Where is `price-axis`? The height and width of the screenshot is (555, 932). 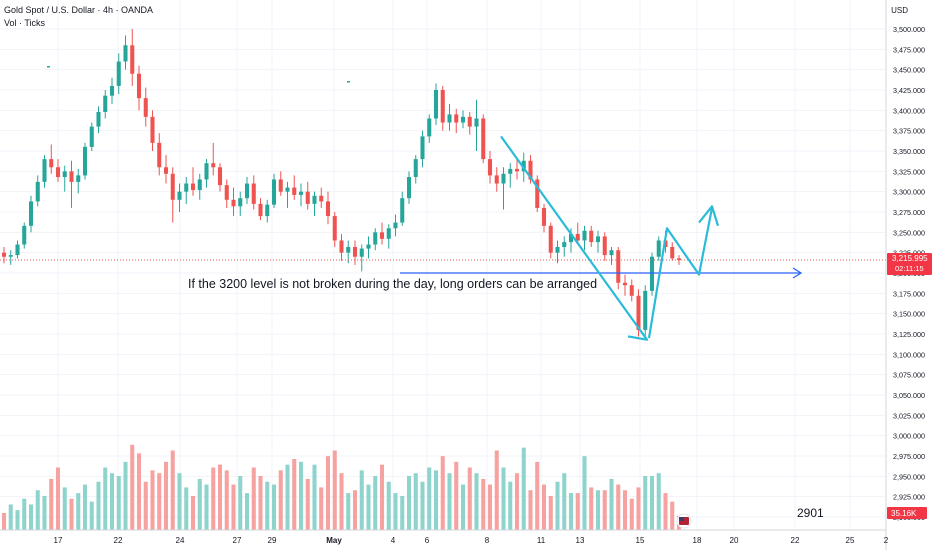 price-axis is located at coordinates (909, 275).